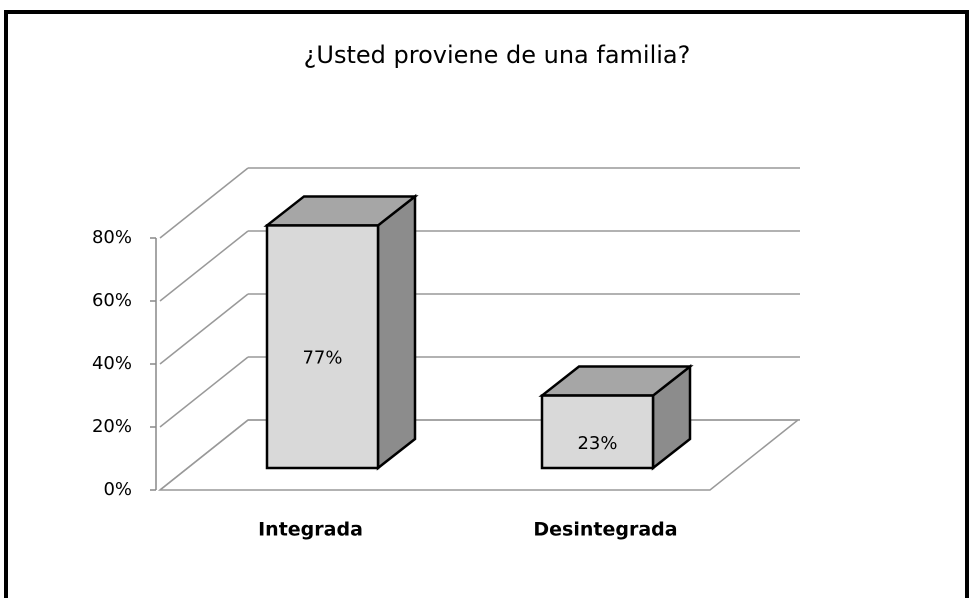 This screenshot has width=972, height=598. I want to click on value-label: 23%, so click(597, 443).